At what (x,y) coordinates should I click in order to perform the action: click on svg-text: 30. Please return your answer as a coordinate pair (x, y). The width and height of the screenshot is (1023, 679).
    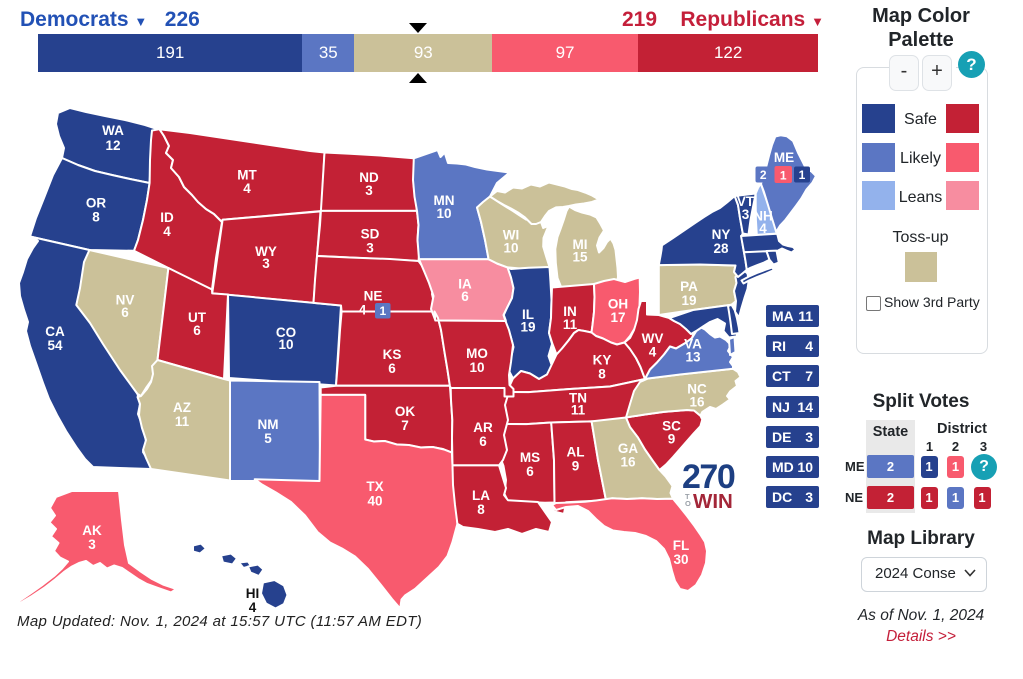
    Looking at the image, I should click on (680, 559).